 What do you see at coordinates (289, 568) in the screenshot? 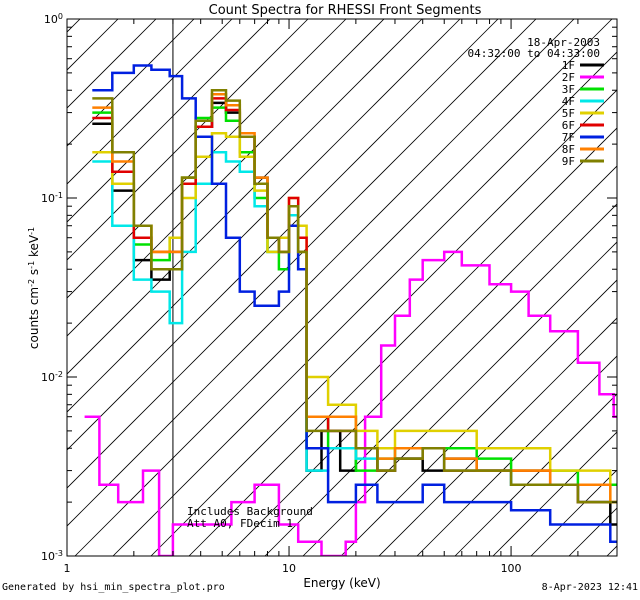
I see `x-tick-label: 10` at bounding box center [289, 568].